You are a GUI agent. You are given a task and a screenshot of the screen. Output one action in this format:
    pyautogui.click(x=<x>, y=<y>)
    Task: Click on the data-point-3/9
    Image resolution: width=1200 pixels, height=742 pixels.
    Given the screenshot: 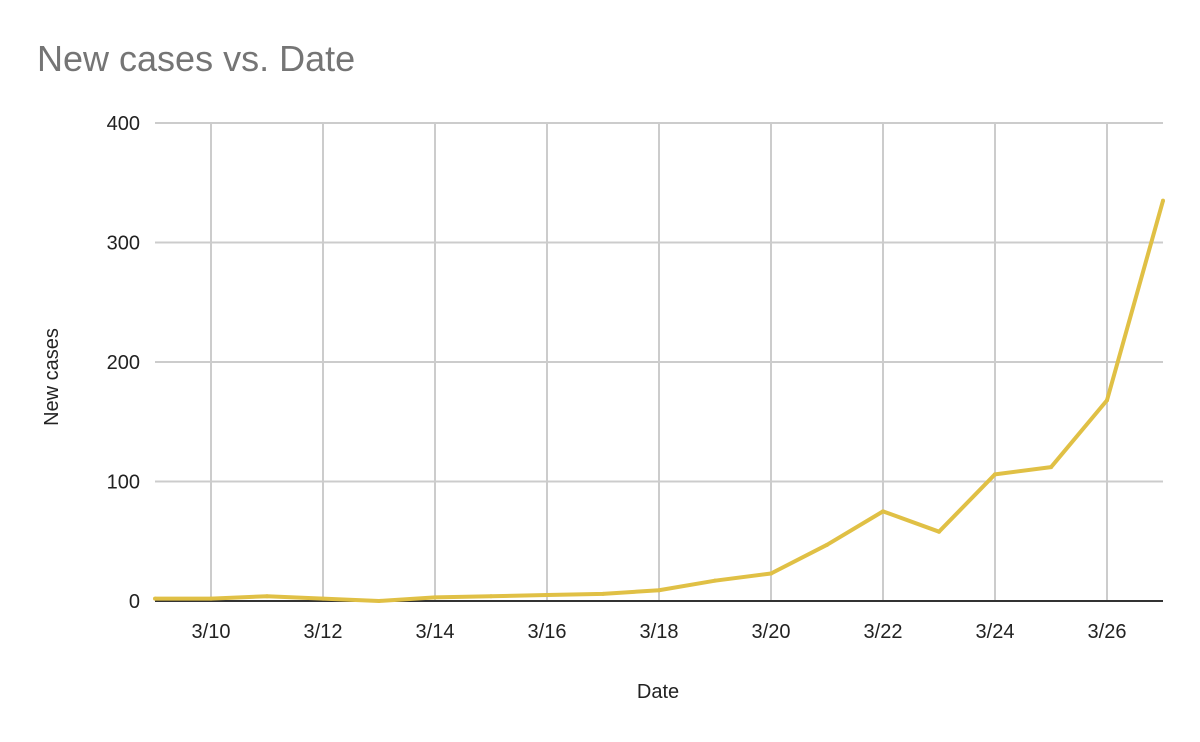 What is the action you would take?
    pyautogui.click(x=155, y=598)
    